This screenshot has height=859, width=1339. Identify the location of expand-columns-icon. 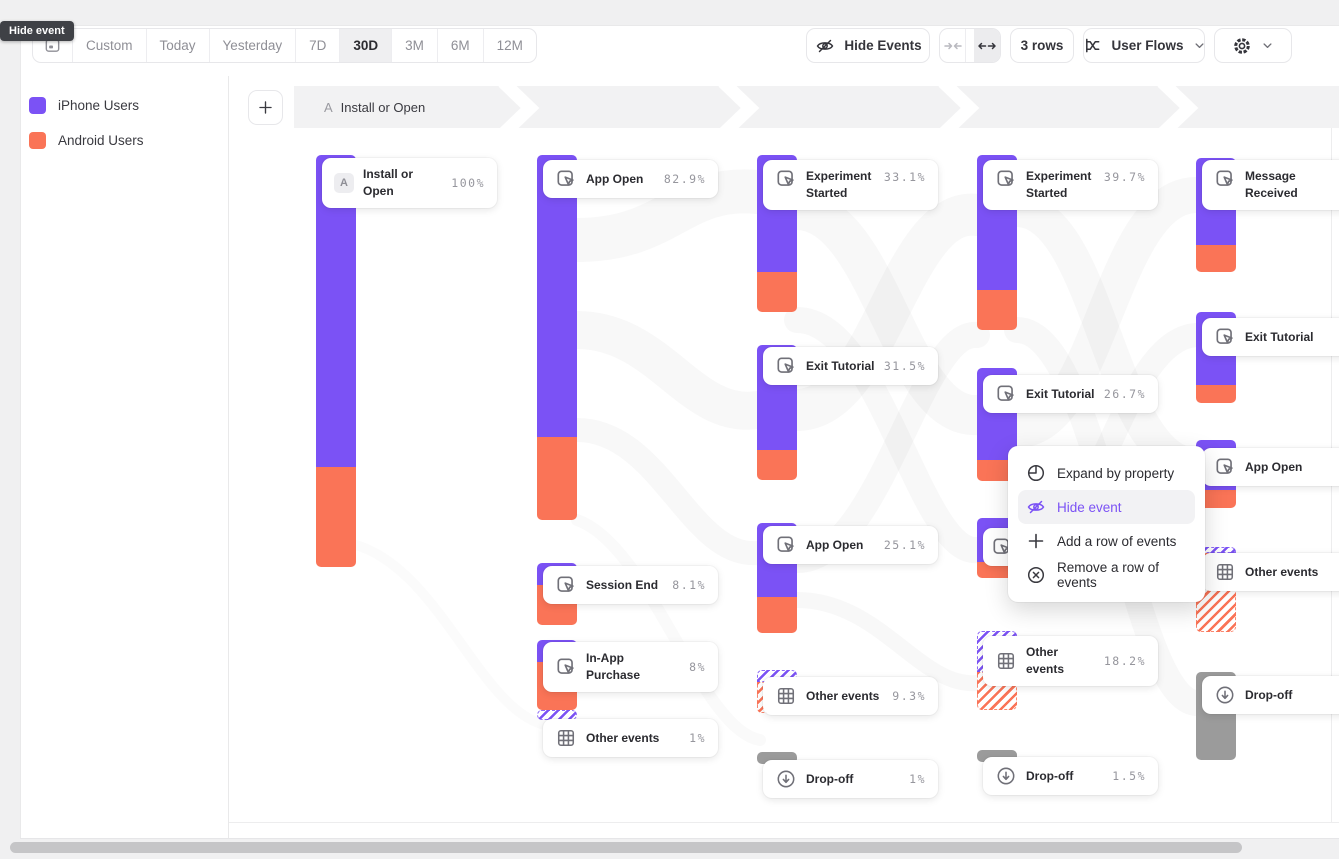
(987, 45).